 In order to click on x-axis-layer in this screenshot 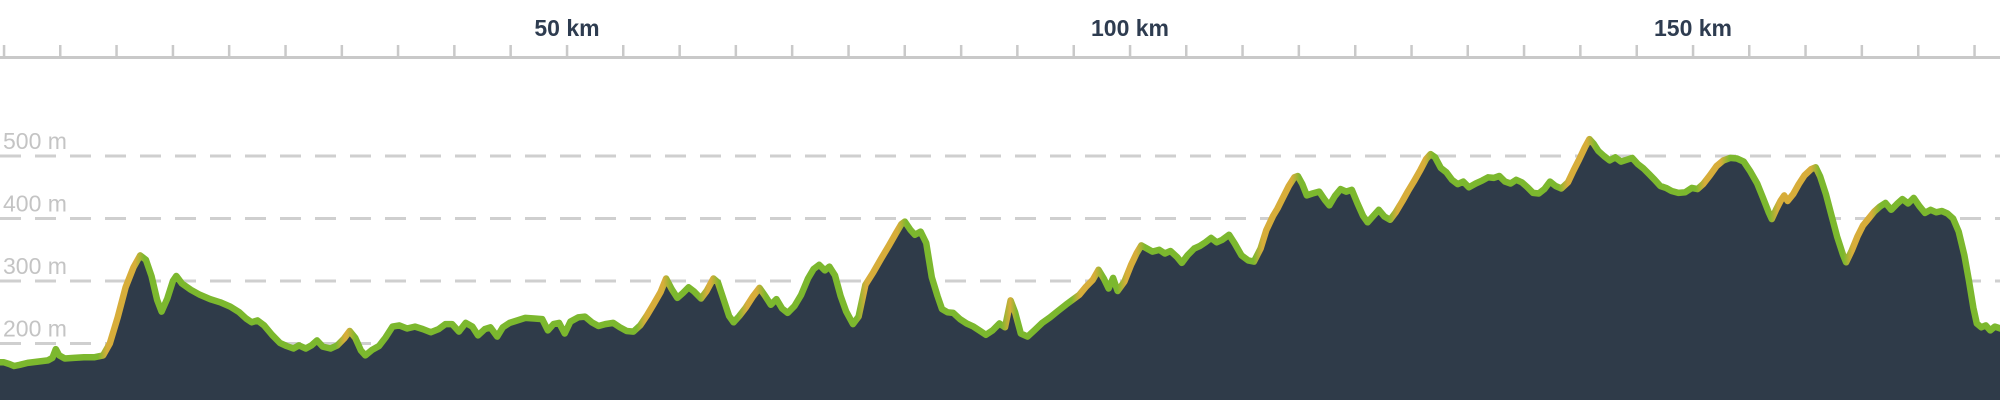, I will do `click(1000, 52)`.